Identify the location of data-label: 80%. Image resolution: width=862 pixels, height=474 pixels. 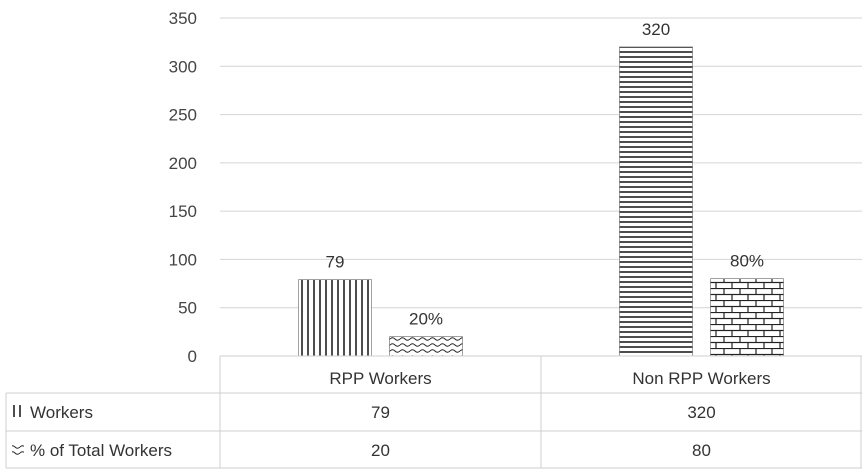
(747, 261).